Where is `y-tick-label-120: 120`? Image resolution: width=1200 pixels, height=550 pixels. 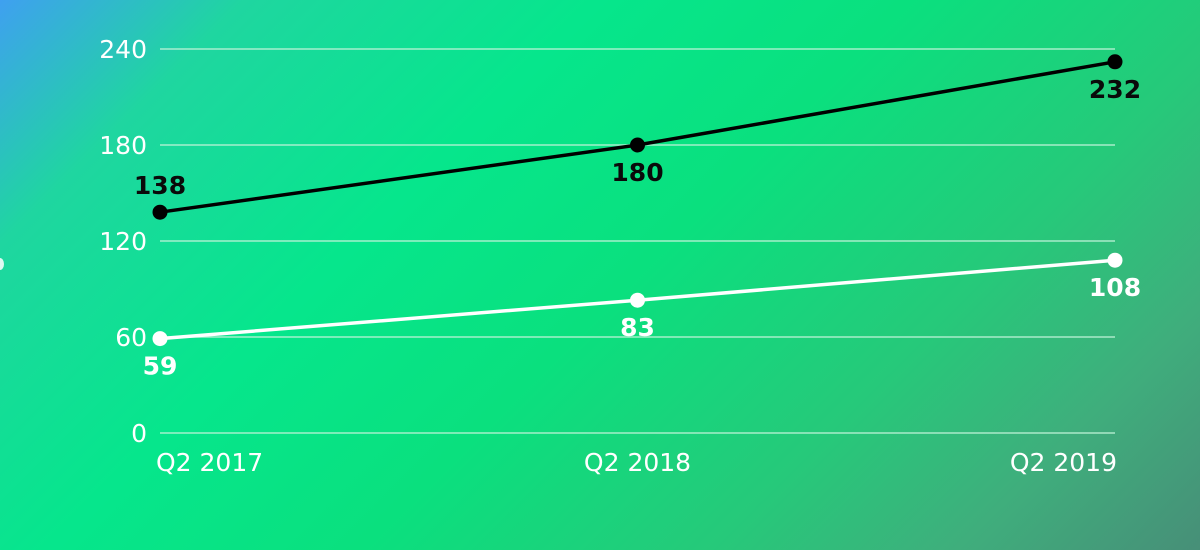 y-tick-label-120: 120 is located at coordinates (123, 241).